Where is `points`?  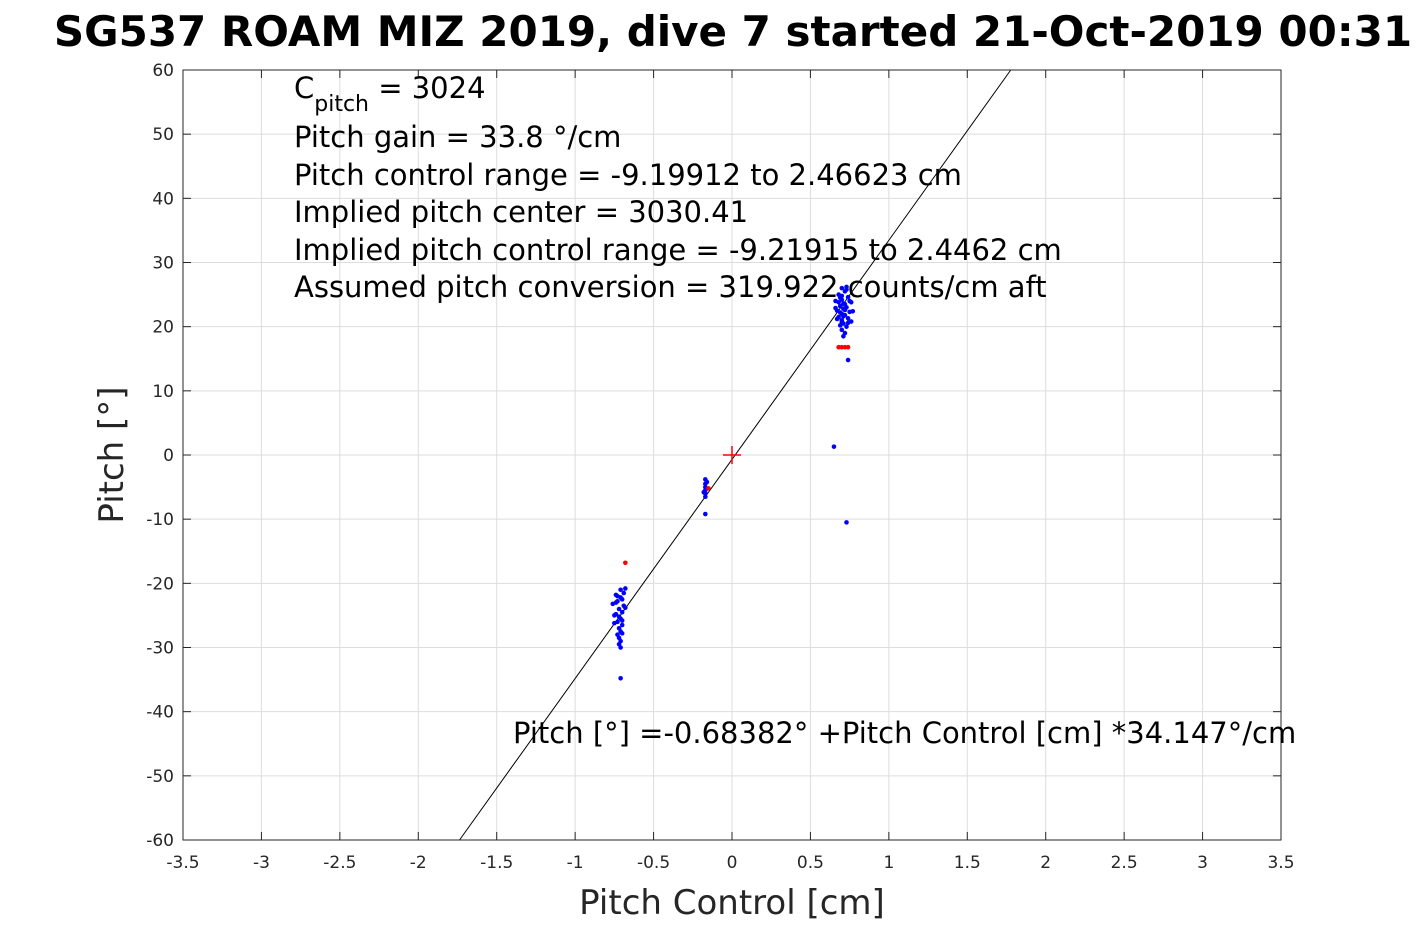
points is located at coordinates (733, 482).